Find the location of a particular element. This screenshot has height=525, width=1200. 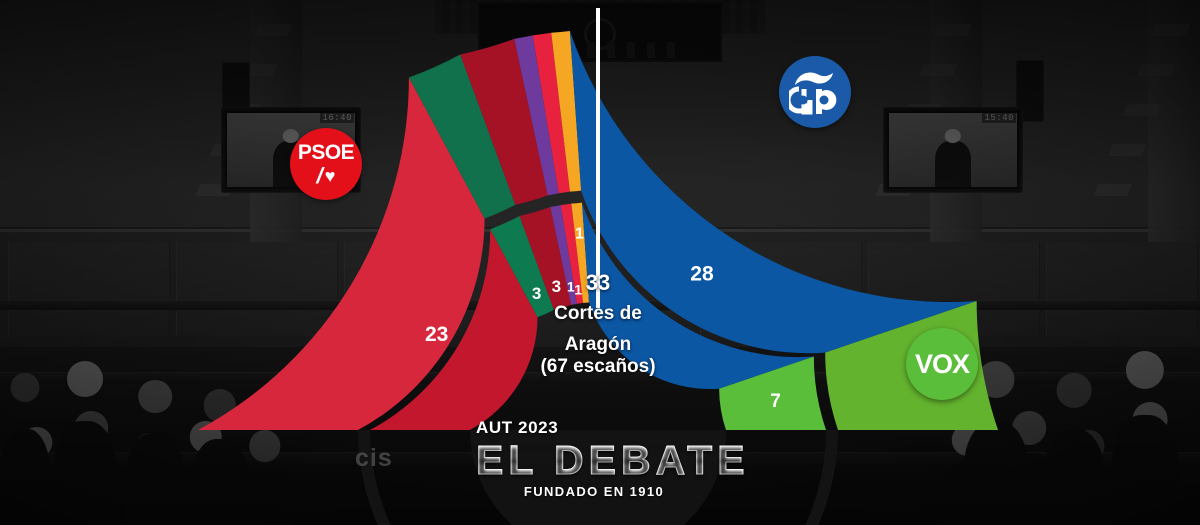

election-kicker: AUT 2023 is located at coordinates (517, 427).